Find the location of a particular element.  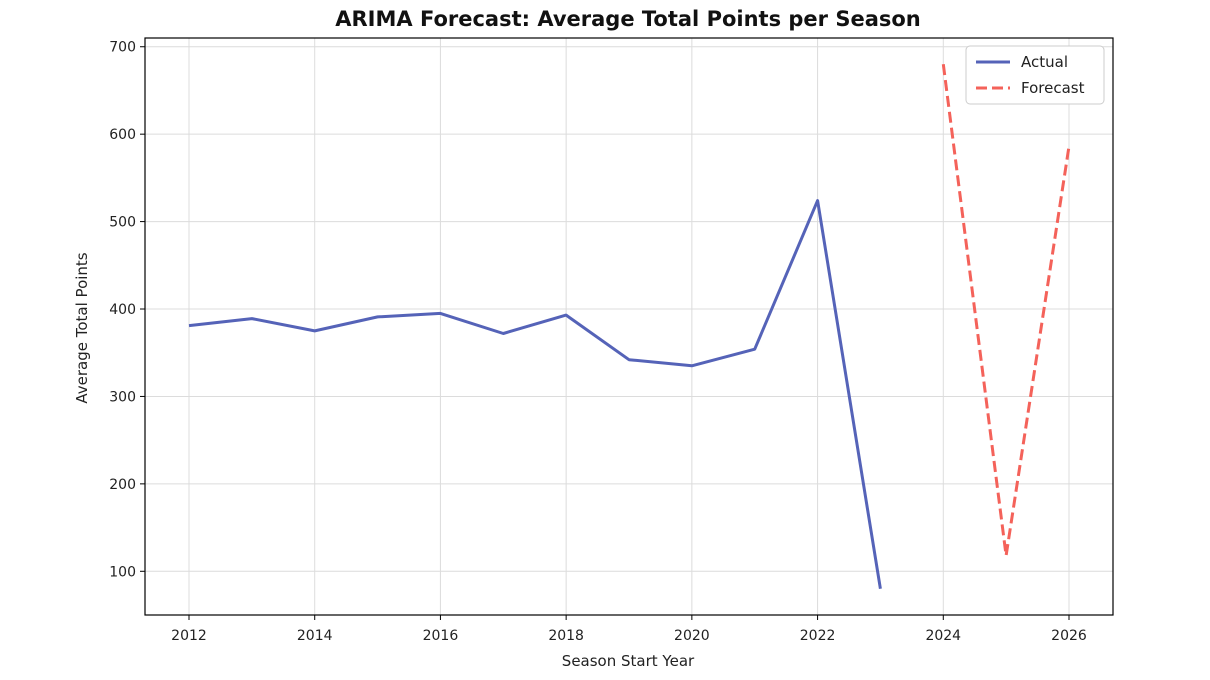

y-axis-label: Average Total Points is located at coordinates (82, 327).